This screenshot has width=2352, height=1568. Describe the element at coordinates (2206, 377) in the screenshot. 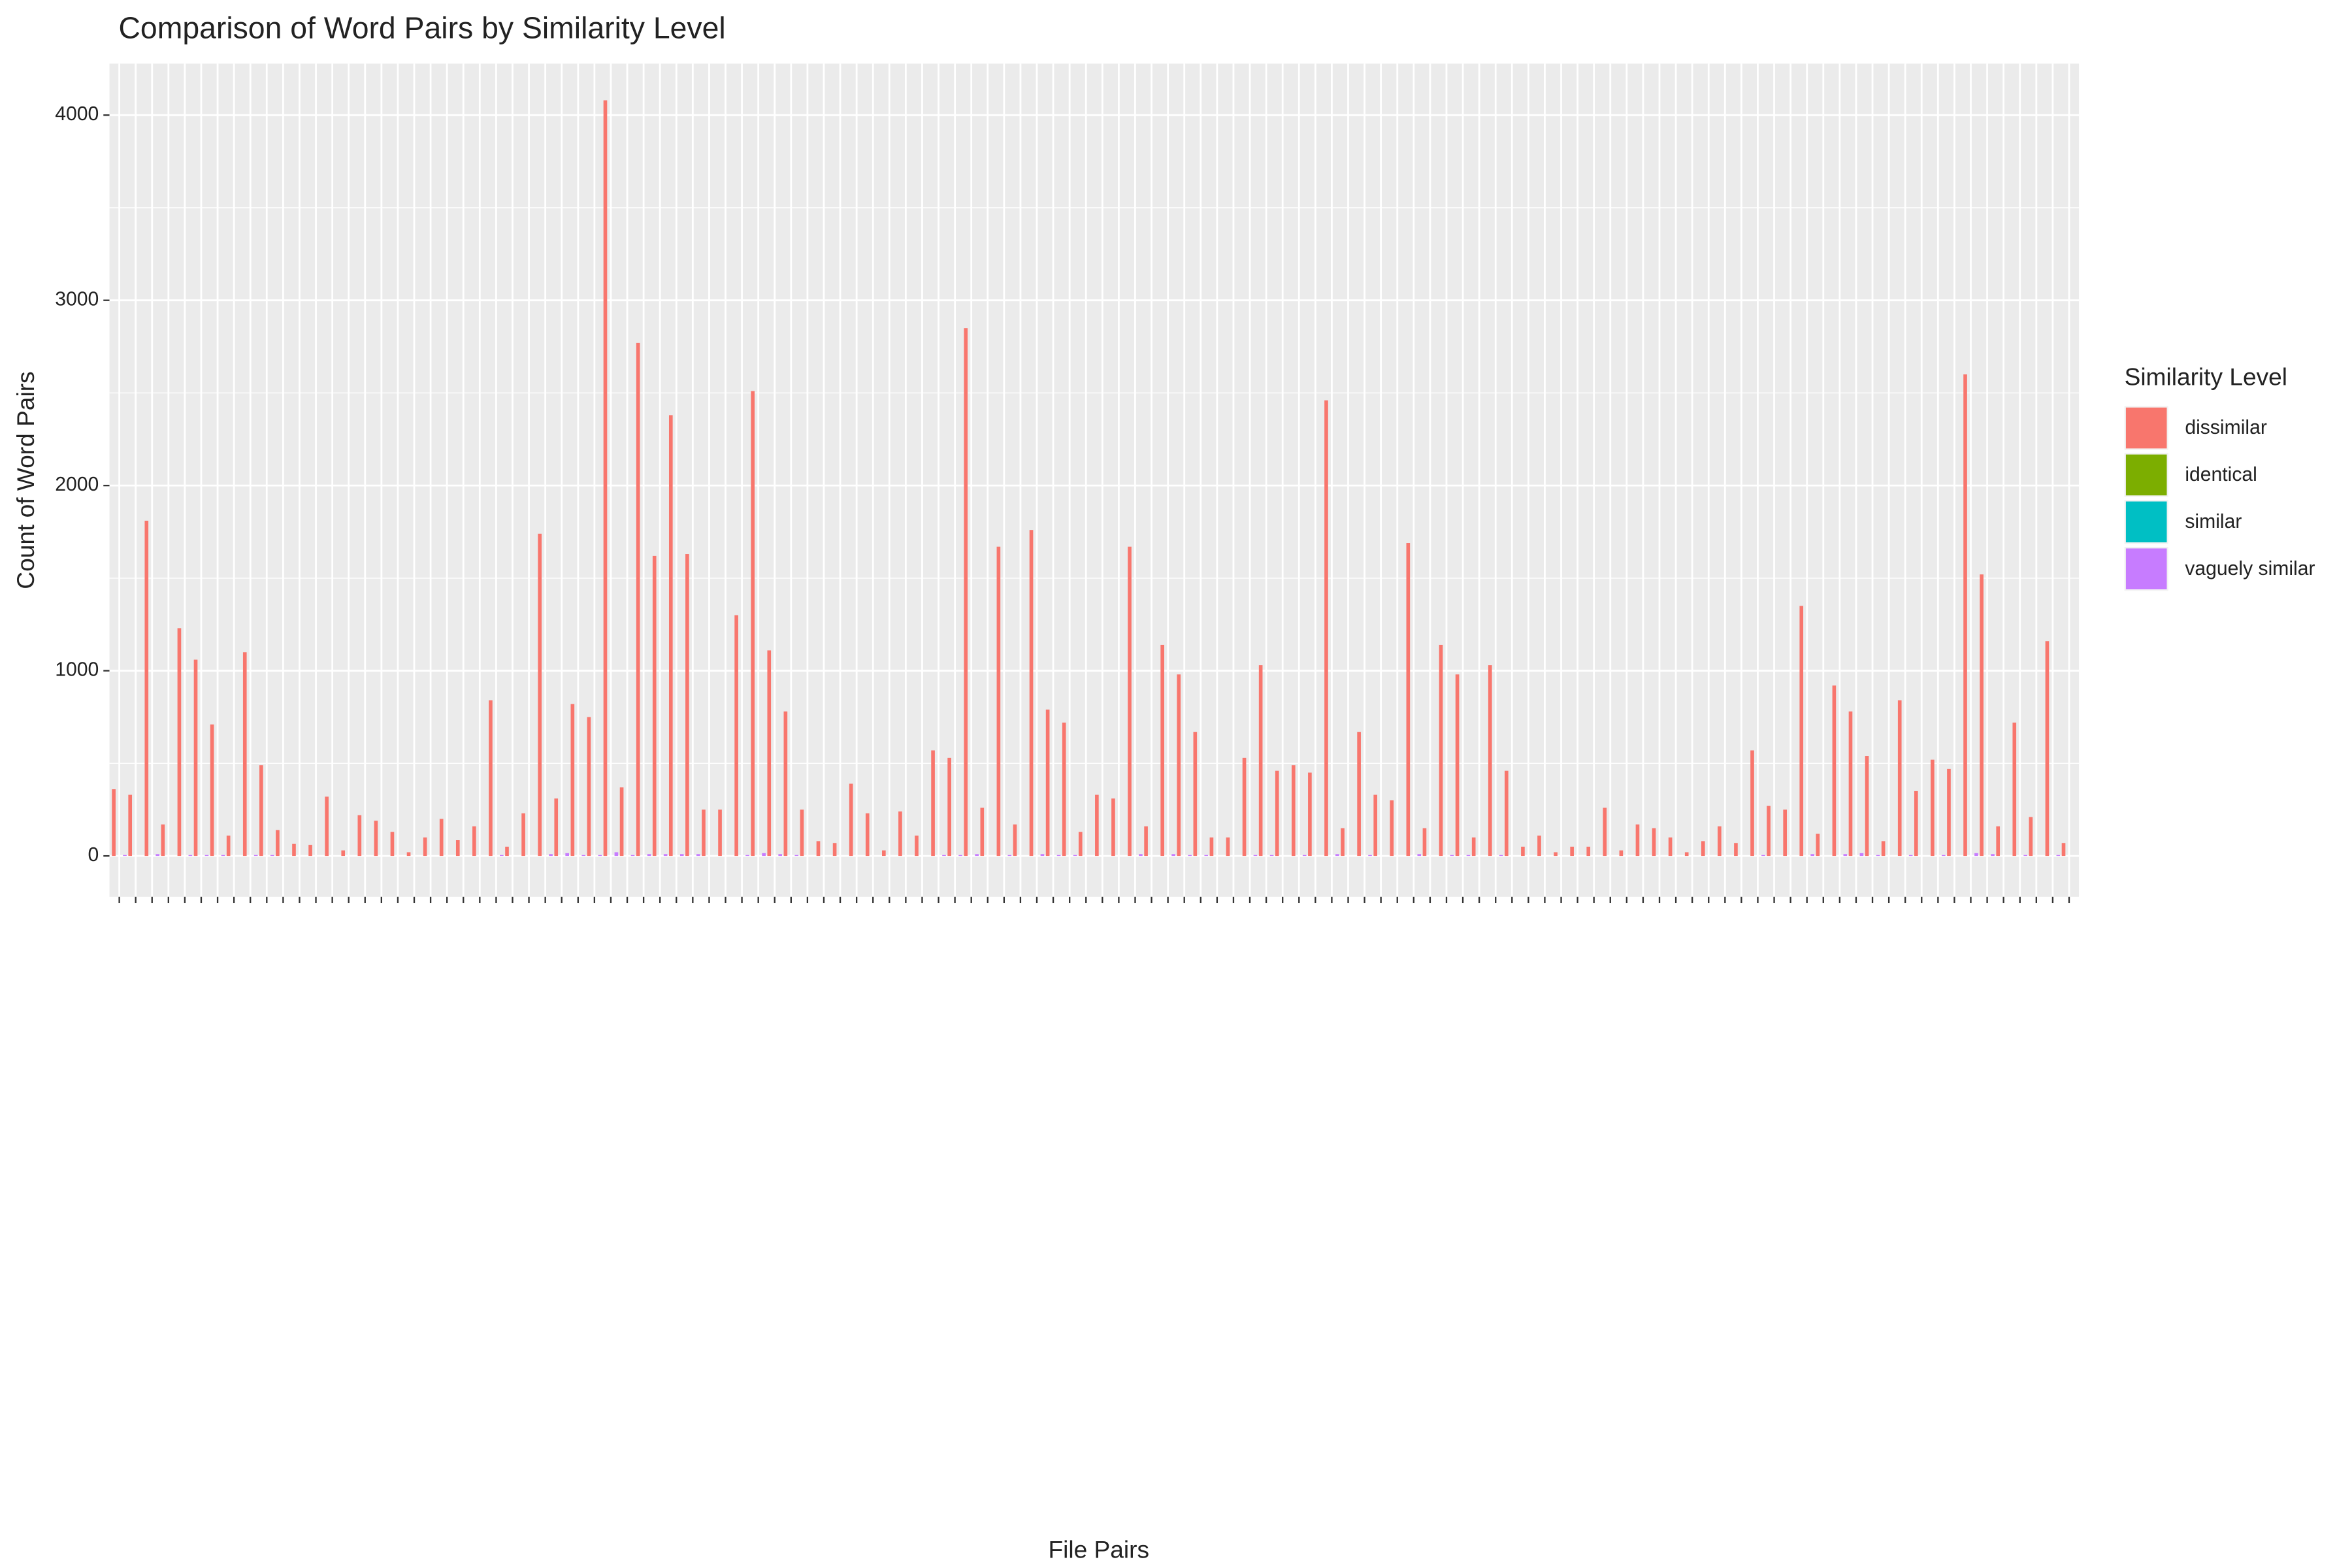

I see `legend-title: Similarity Level` at that location.